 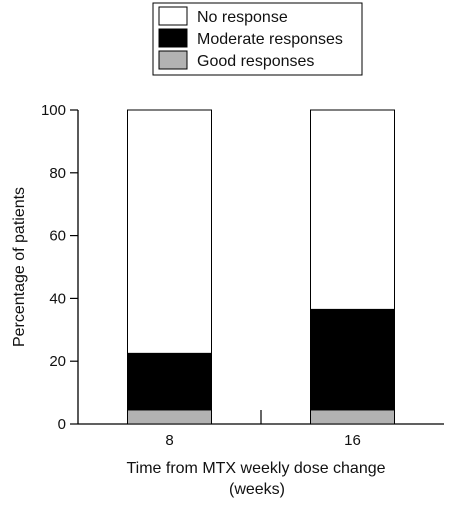 What do you see at coordinates (57, 298) in the screenshot?
I see `y-tick-label: 40` at bounding box center [57, 298].